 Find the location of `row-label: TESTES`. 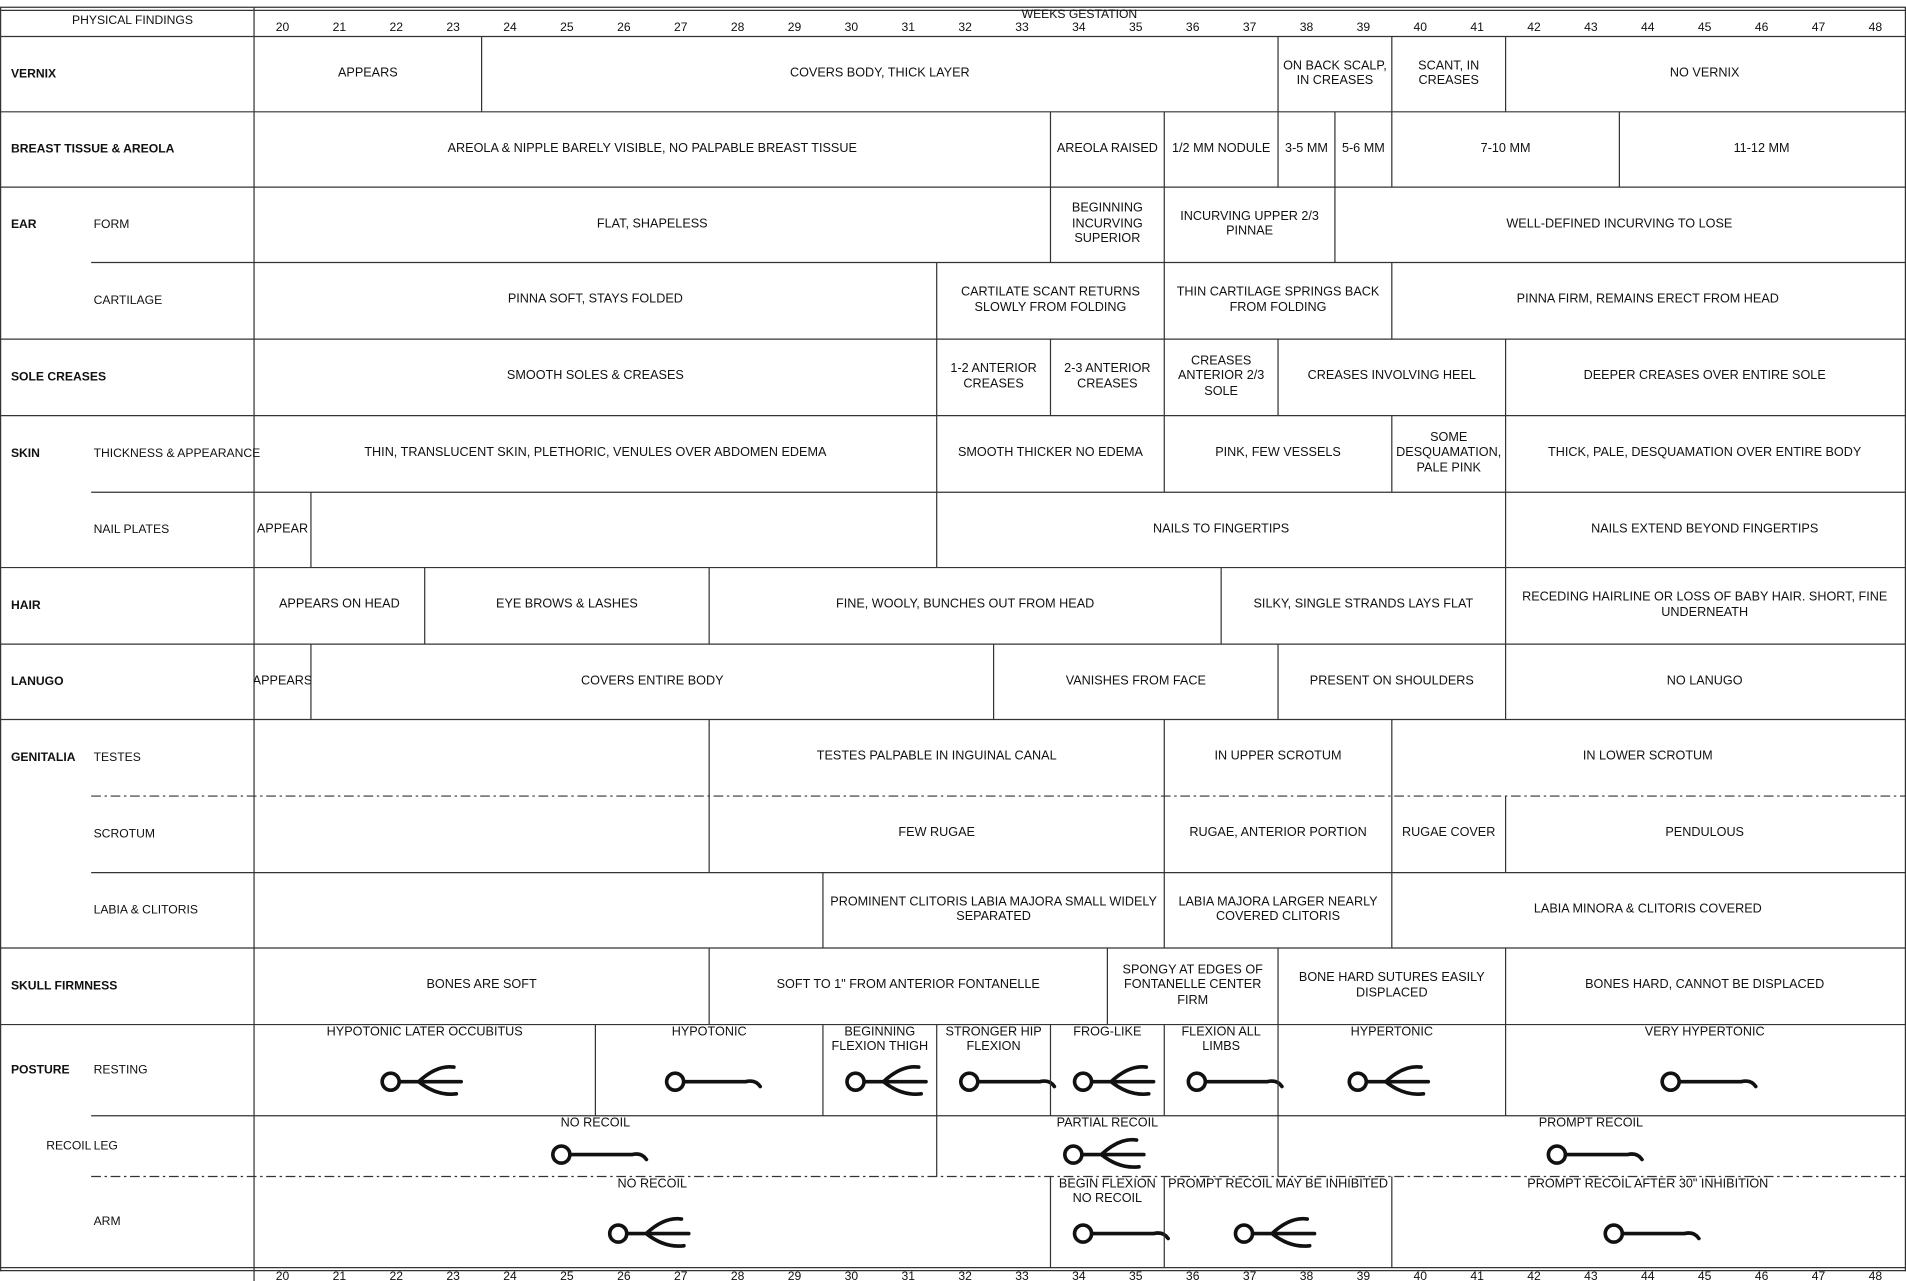

row-label: TESTES is located at coordinates (117, 757).